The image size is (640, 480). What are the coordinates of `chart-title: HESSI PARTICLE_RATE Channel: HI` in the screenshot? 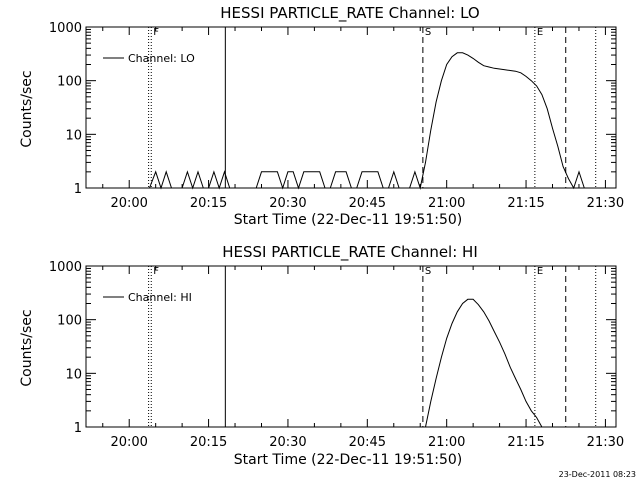 It's located at (350, 252).